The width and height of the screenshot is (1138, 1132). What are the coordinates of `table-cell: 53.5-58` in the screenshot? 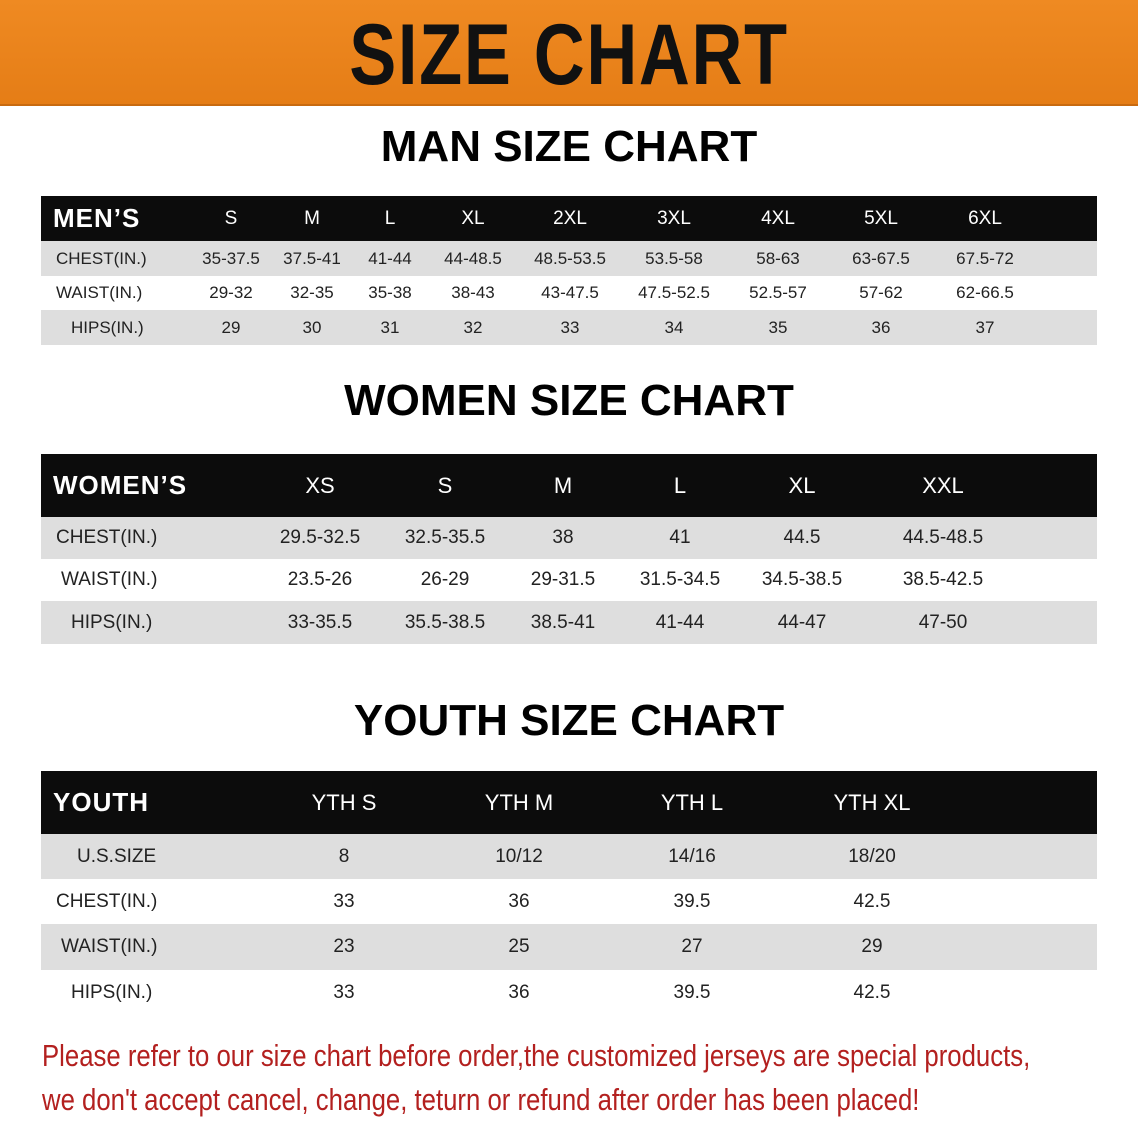 It's located at (674, 258).